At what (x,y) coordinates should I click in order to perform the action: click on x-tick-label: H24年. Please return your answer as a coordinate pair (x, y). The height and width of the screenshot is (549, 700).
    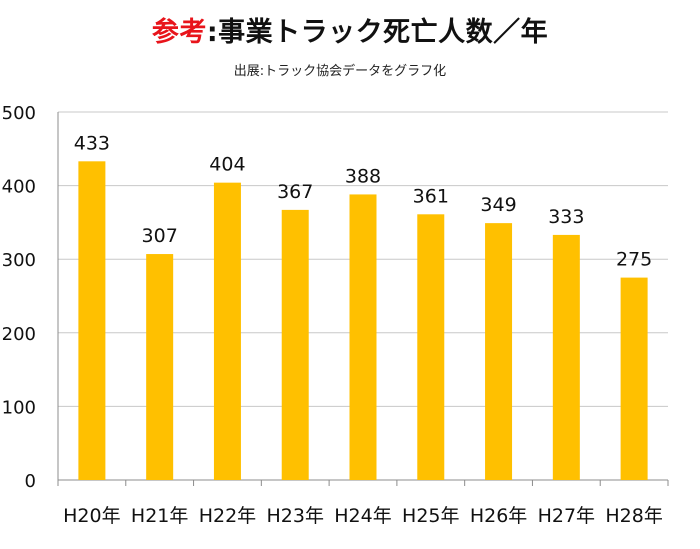
    Looking at the image, I should click on (362, 516).